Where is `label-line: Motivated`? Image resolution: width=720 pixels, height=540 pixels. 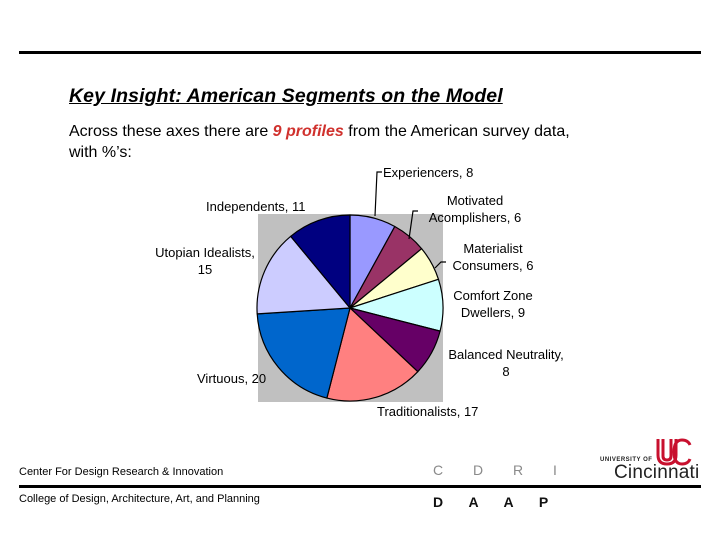
label-line: Motivated is located at coordinates (475, 200).